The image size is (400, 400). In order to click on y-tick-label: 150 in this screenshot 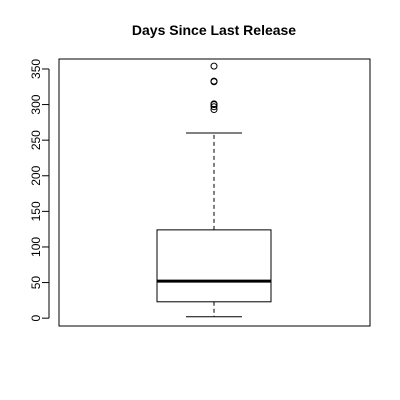, I will do `click(36, 211)`.